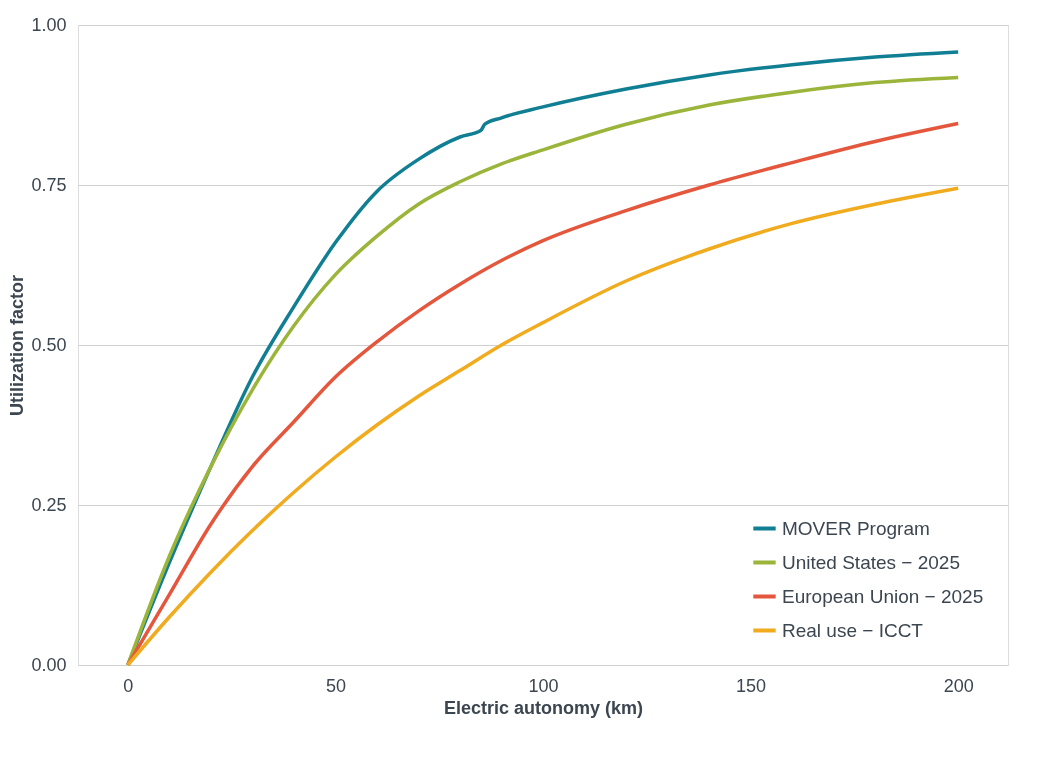 The height and width of the screenshot is (760, 1062). I want to click on y-tick-label: 0.00, so click(49, 664).